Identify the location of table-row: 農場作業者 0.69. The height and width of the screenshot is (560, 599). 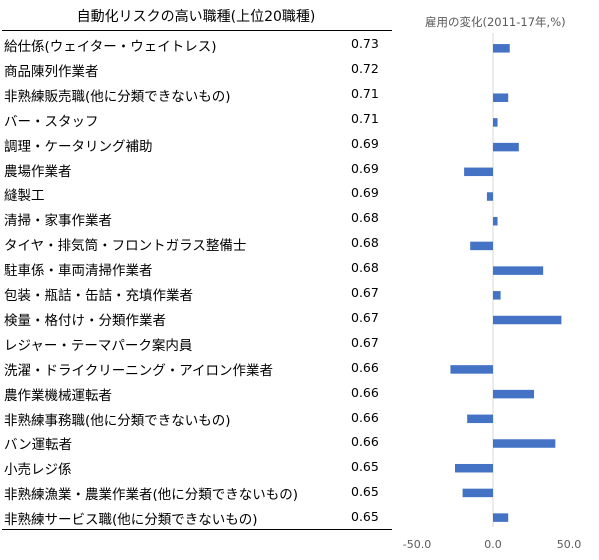
(197, 169).